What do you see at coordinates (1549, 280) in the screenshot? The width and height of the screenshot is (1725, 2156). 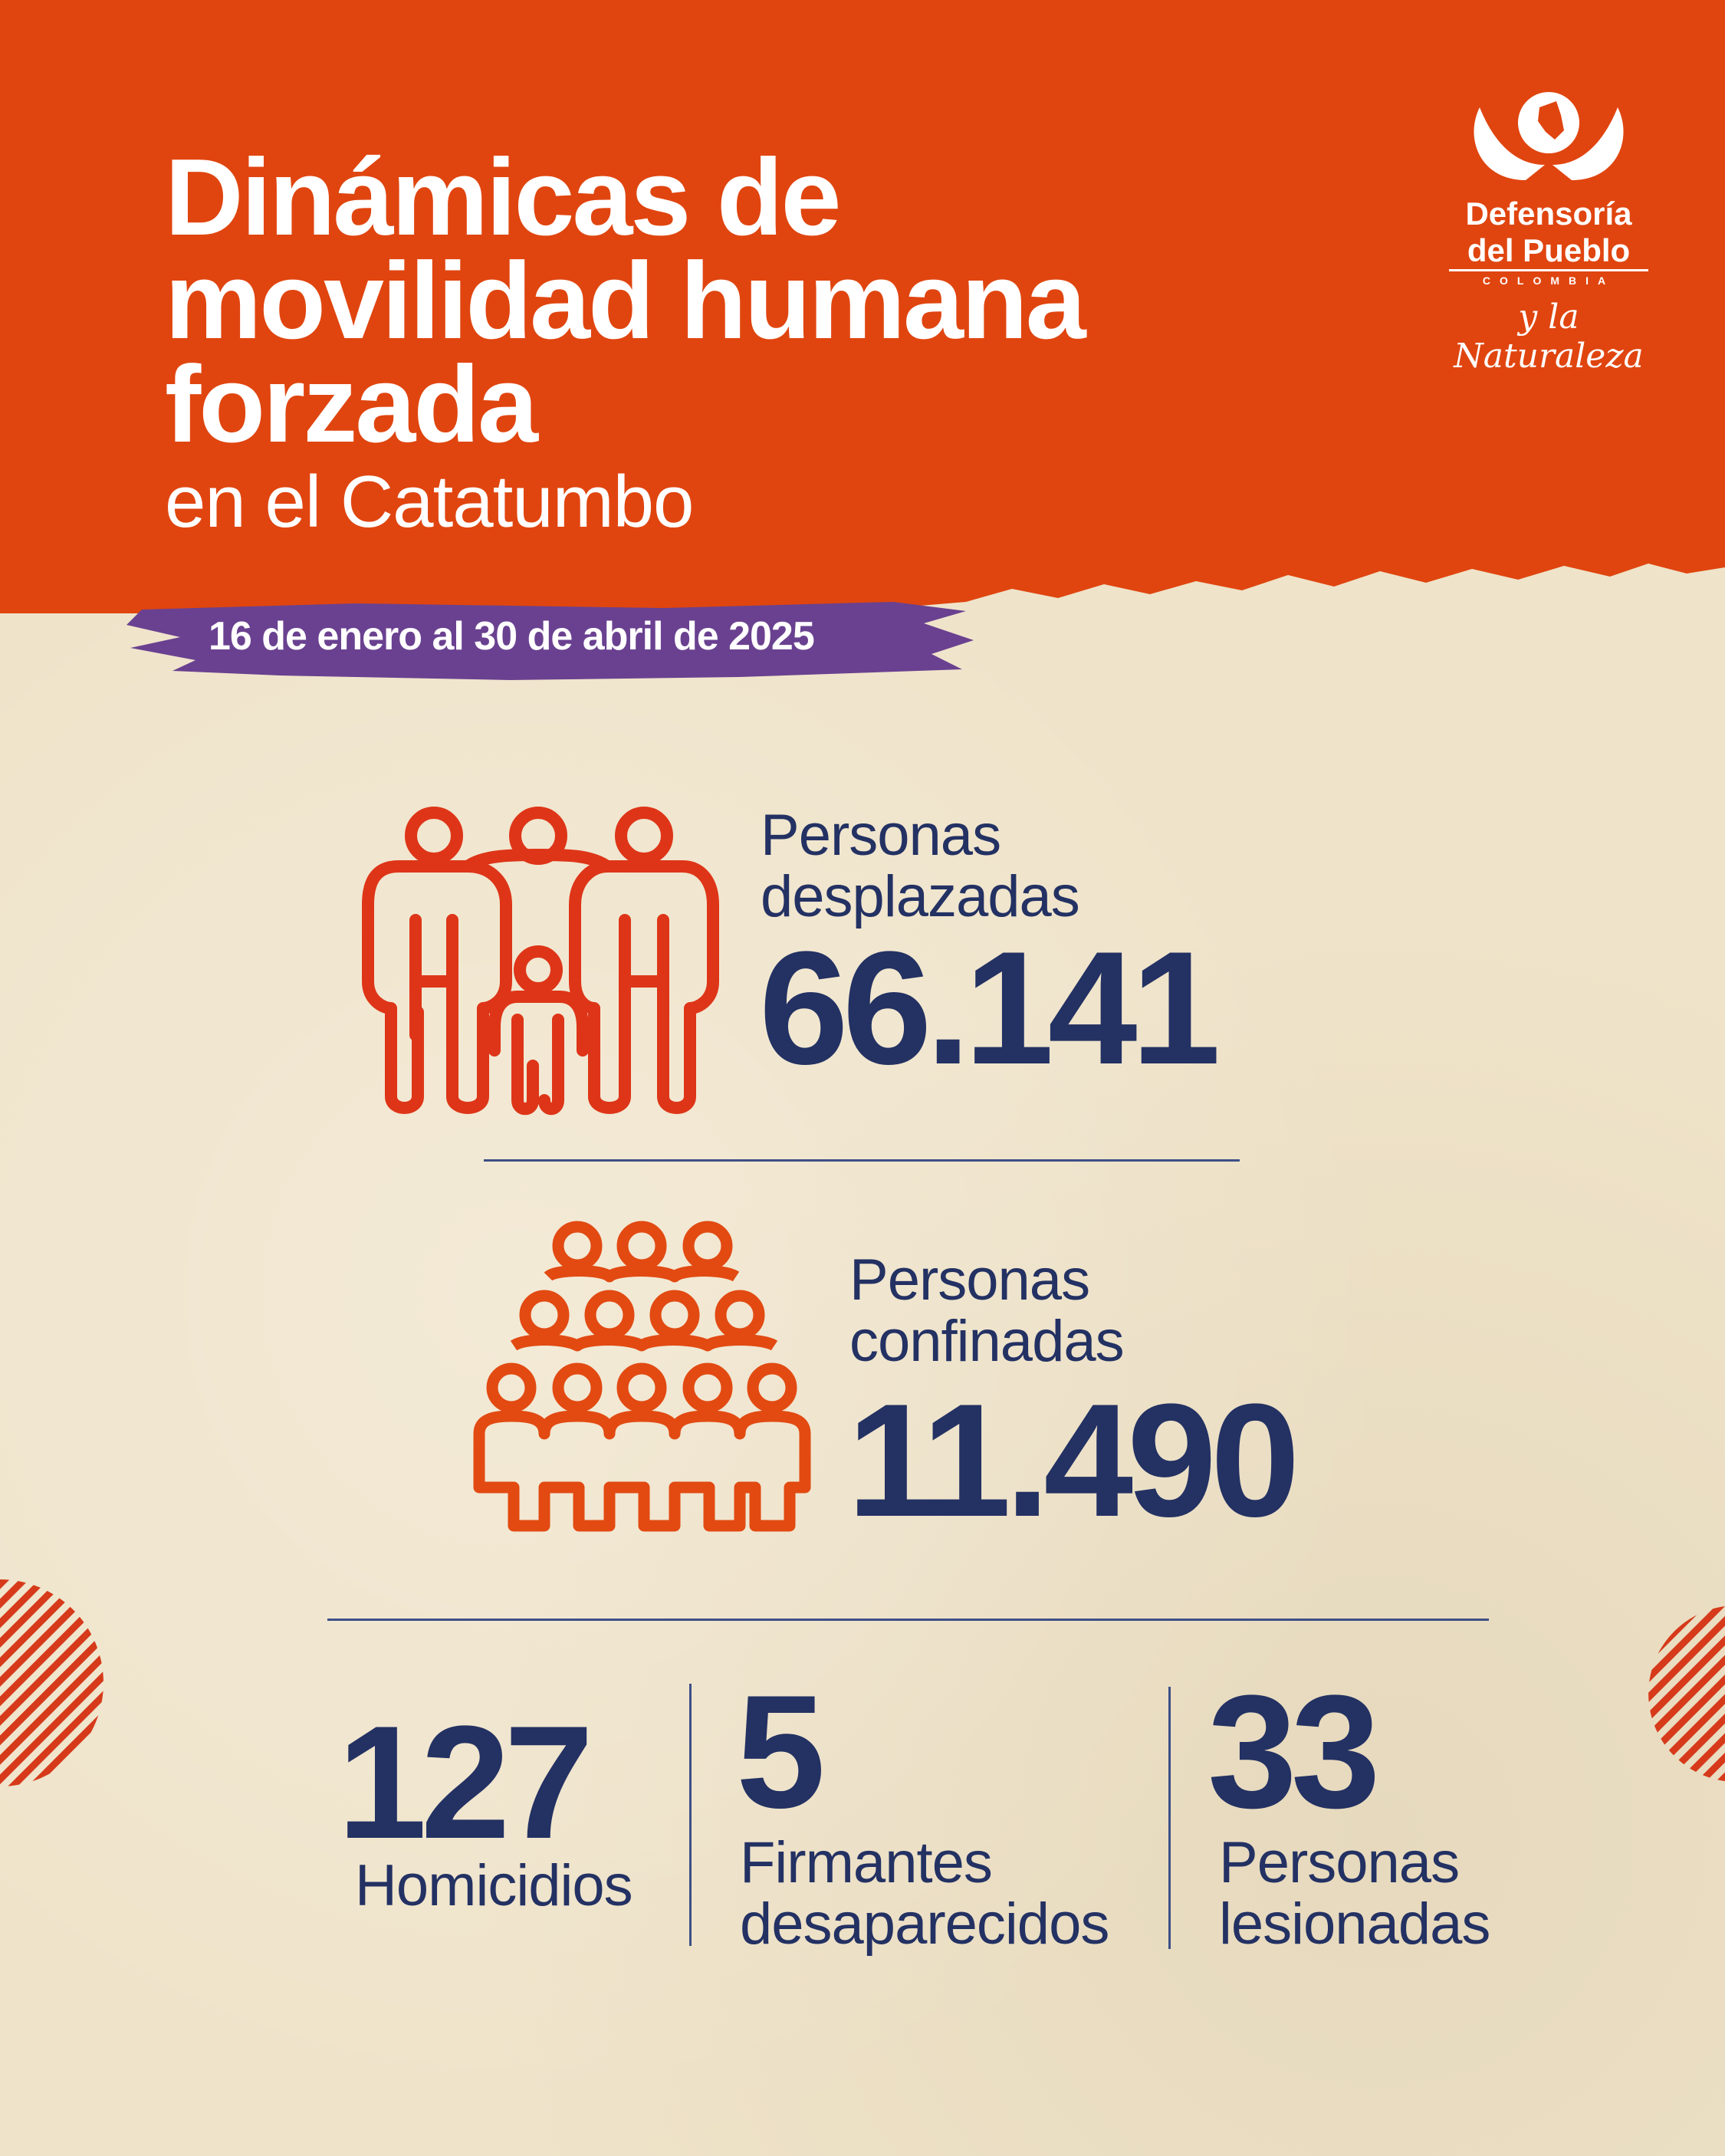 I see `logo-country: COLOMBIA` at bounding box center [1549, 280].